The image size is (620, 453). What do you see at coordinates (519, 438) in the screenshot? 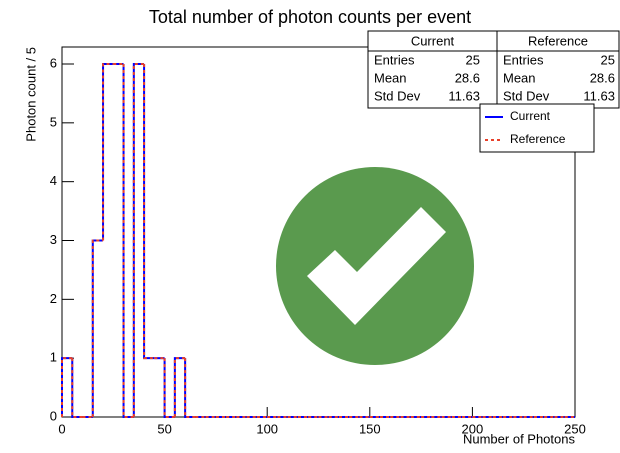
I see `x-axis-label: Number of Photons` at bounding box center [519, 438].